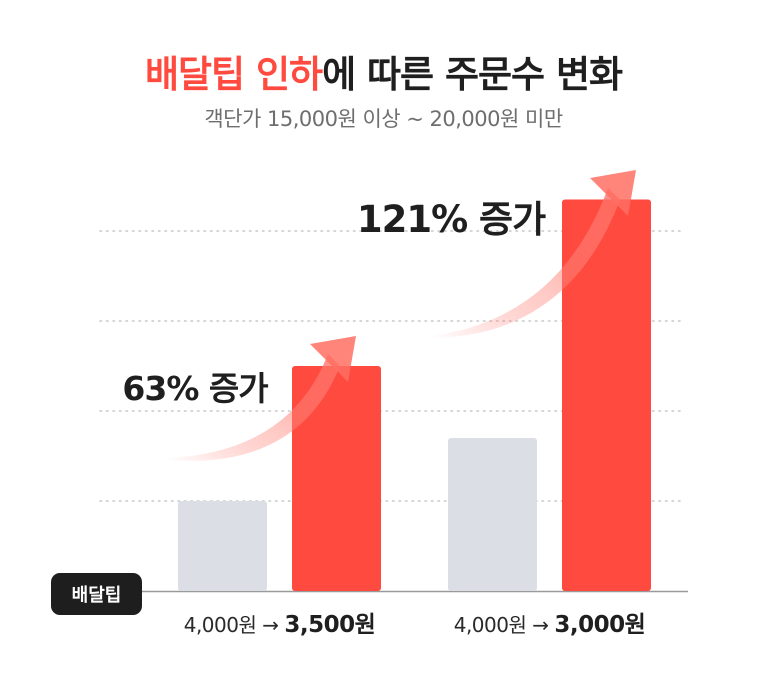 This screenshot has height=674, width=767. What do you see at coordinates (472, 74) in the screenshot?
I see `title-rest: 에 따른 주문수 변화` at bounding box center [472, 74].